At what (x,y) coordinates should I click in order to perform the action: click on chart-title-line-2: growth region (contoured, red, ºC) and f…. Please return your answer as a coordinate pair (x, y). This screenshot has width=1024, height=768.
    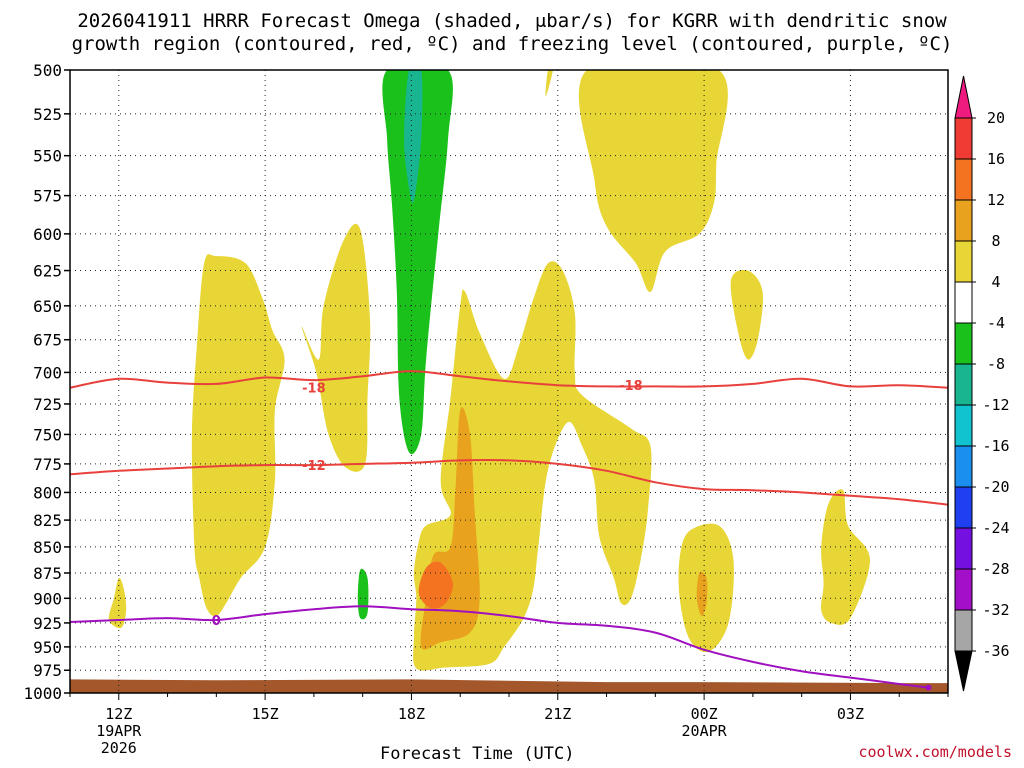
    Looking at the image, I should click on (512, 44).